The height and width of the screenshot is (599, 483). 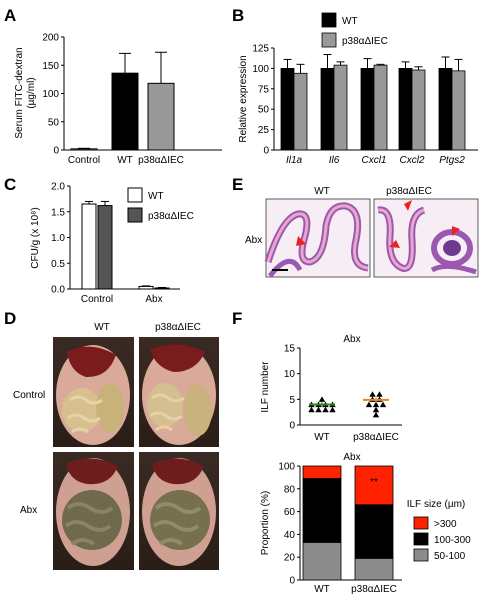 What do you see at coordinates (10, 15) in the screenshot?
I see `panel-letter-a: A` at bounding box center [10, 15].